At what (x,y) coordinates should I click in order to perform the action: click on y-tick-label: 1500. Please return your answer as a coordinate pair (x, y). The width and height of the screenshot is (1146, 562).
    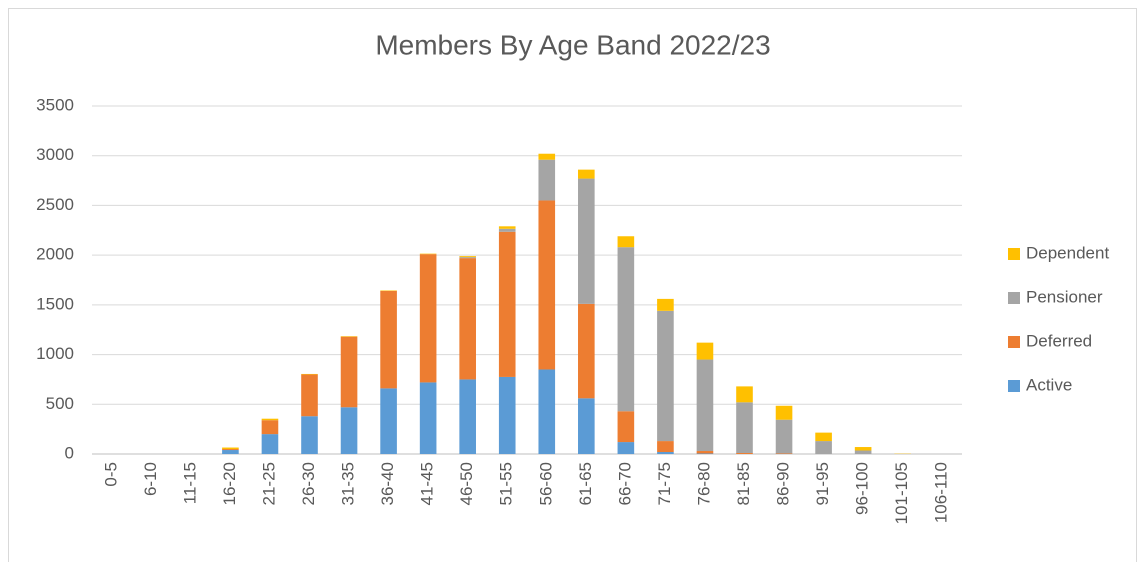
    Looking at the image, I should click on (55, 303).